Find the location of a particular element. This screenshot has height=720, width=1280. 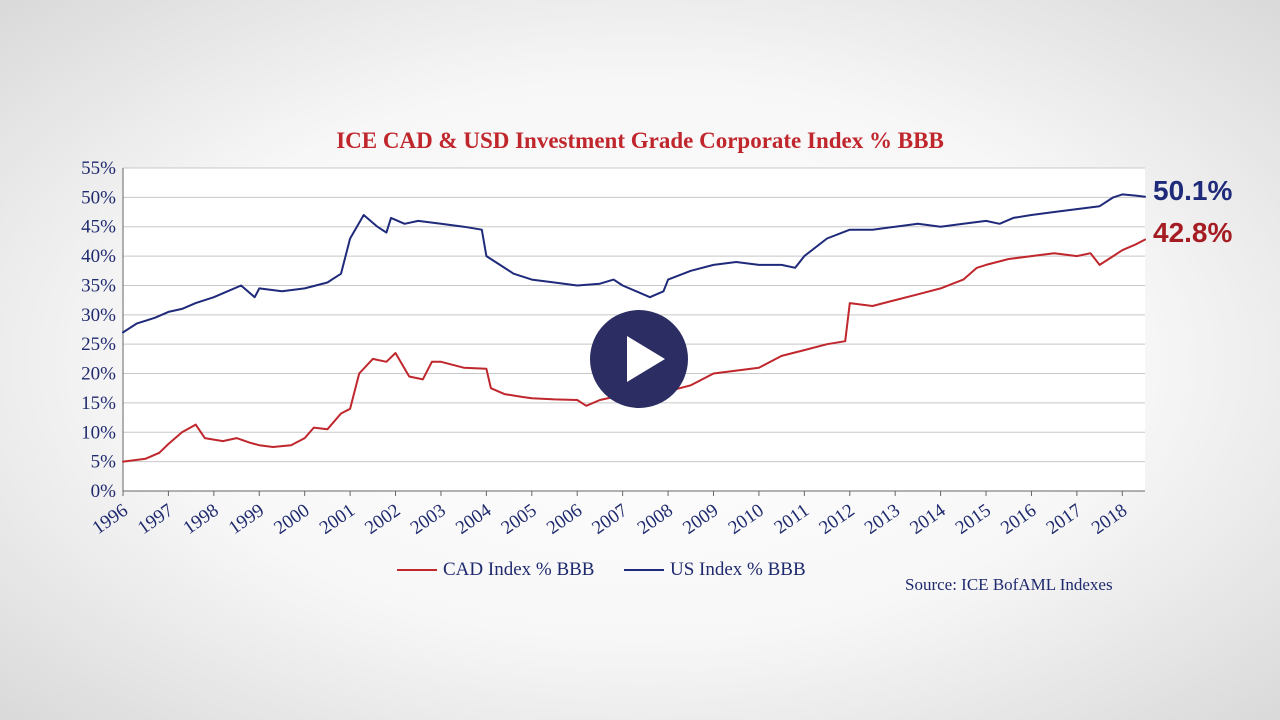

x-tick-label: 2002 is located at coordinates (382, 519).